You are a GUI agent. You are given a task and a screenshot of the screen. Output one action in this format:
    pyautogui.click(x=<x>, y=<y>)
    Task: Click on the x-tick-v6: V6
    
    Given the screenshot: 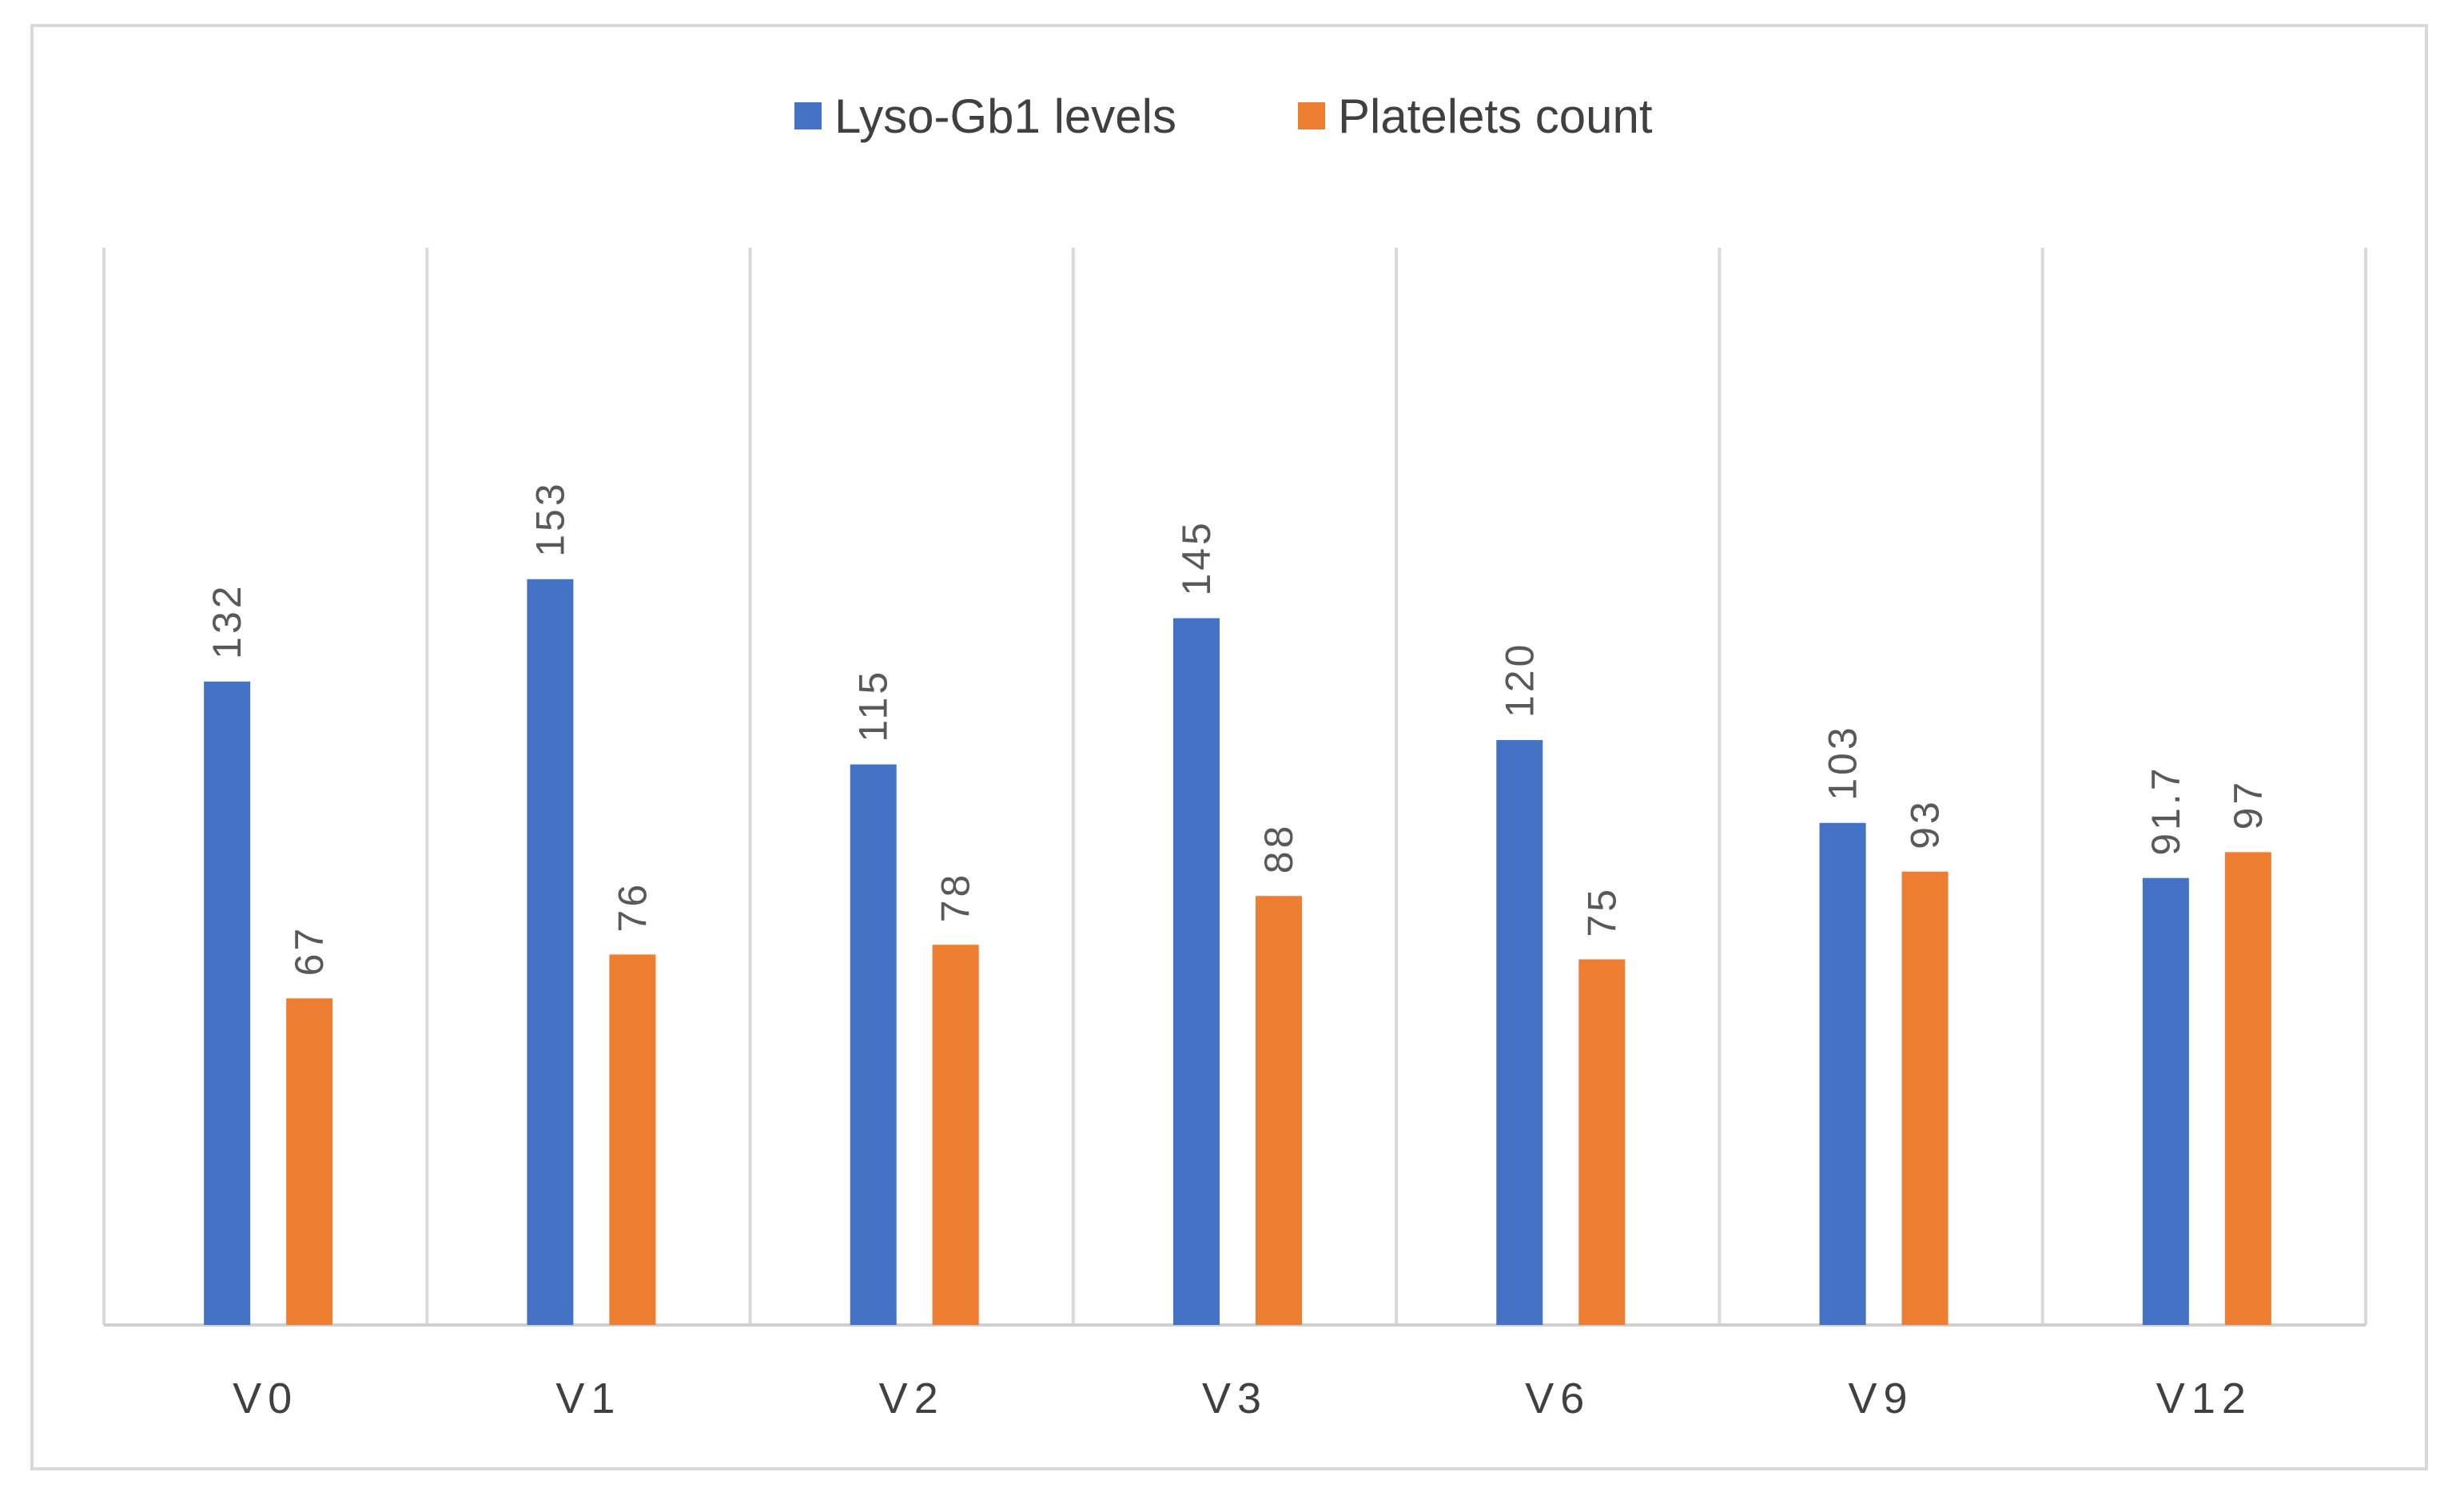 What is the action you would take?
    pyautogui.click(x=1557, y=1398)
    